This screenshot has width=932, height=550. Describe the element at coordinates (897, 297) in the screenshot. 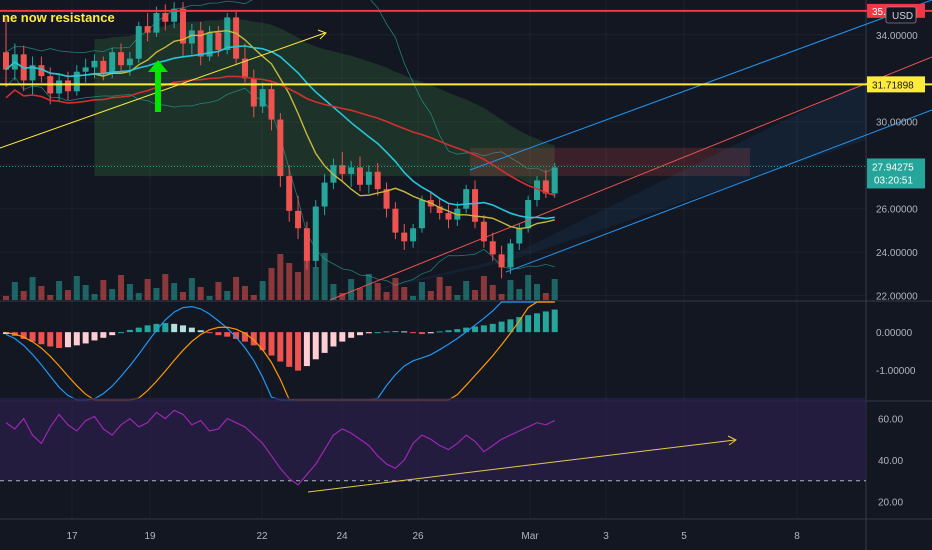

I see `price-tick-label: 22.00000` at that location.